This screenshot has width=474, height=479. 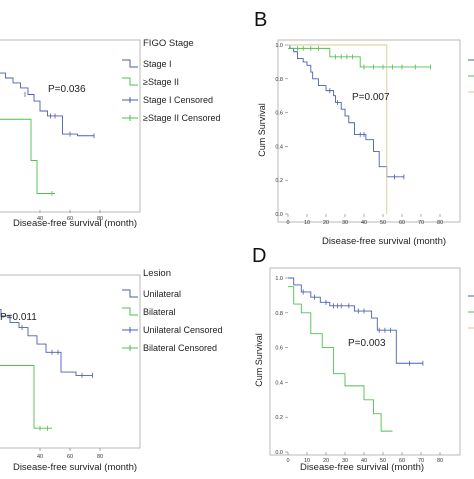 I want to click on p-value-annotation: P=0.007, so click(x=371, y=97).